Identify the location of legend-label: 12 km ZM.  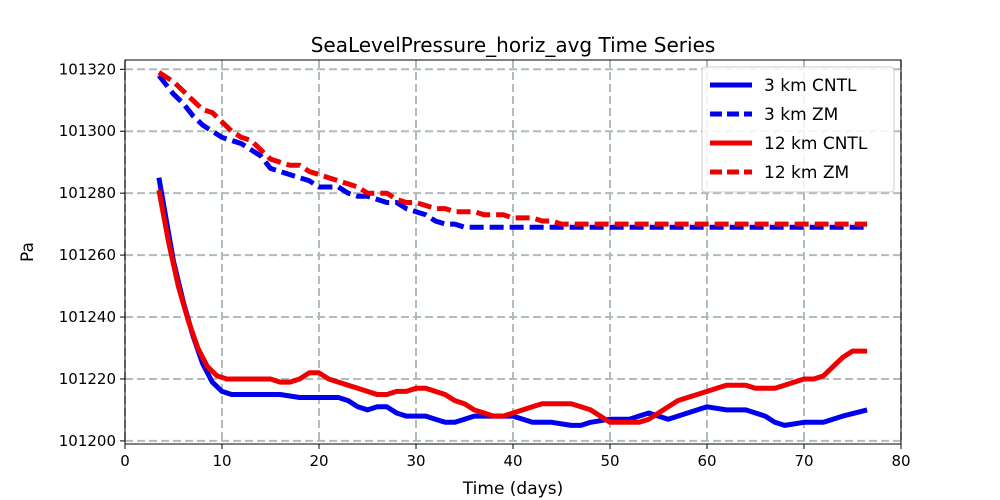
(806, 173).